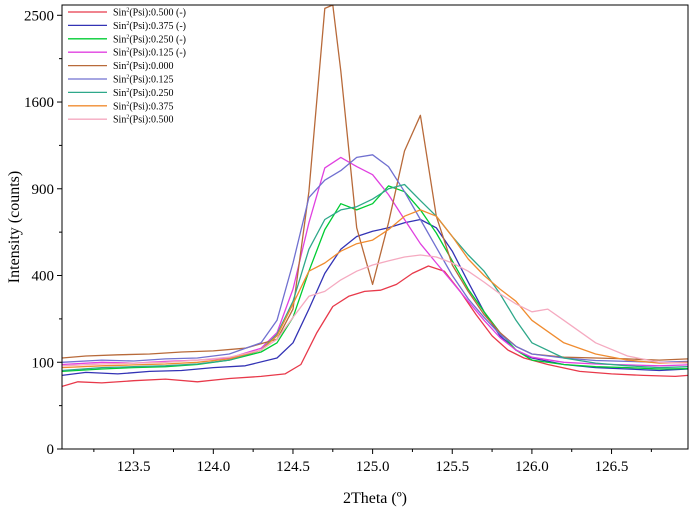  I want to click on legend-item: Sin2(Psi):0.000, so click(121, 66).